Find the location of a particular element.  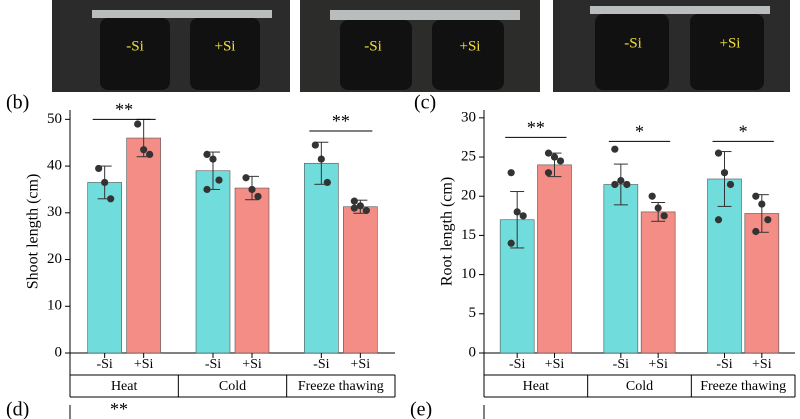

y-tick-label: 25 is located at coordinates (468, 156).